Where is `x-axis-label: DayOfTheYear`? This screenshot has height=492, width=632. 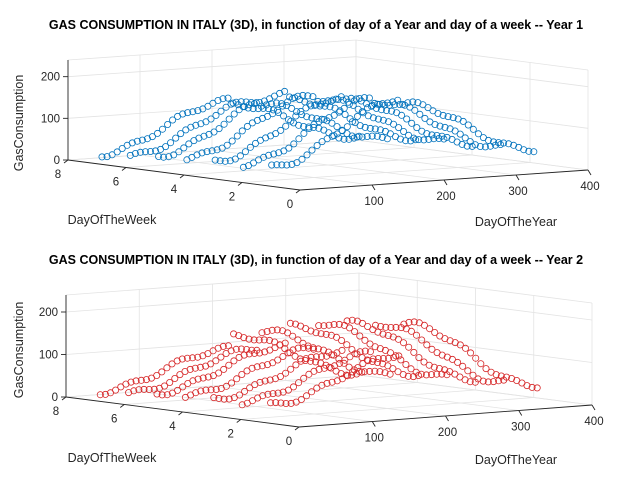
x-axis-label: DayOfTheYear is located at coordinates (516, 460).